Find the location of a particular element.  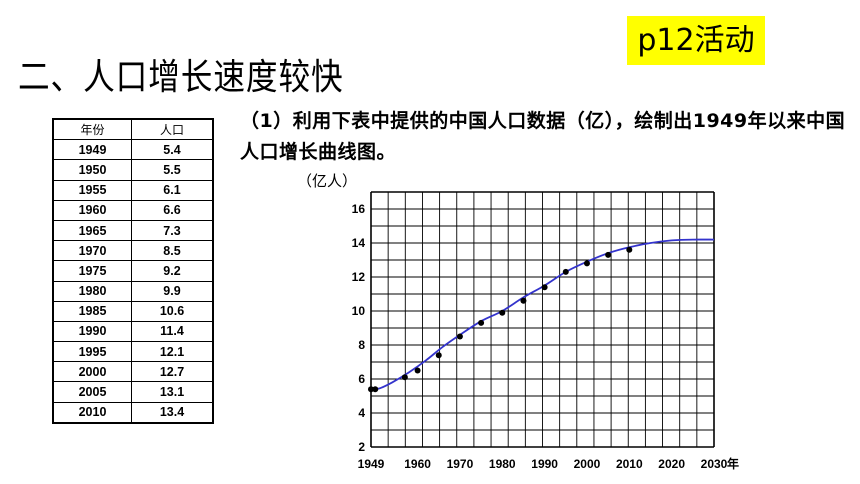

table-row: 1975 9.2 is located at coordinates (133, 271).